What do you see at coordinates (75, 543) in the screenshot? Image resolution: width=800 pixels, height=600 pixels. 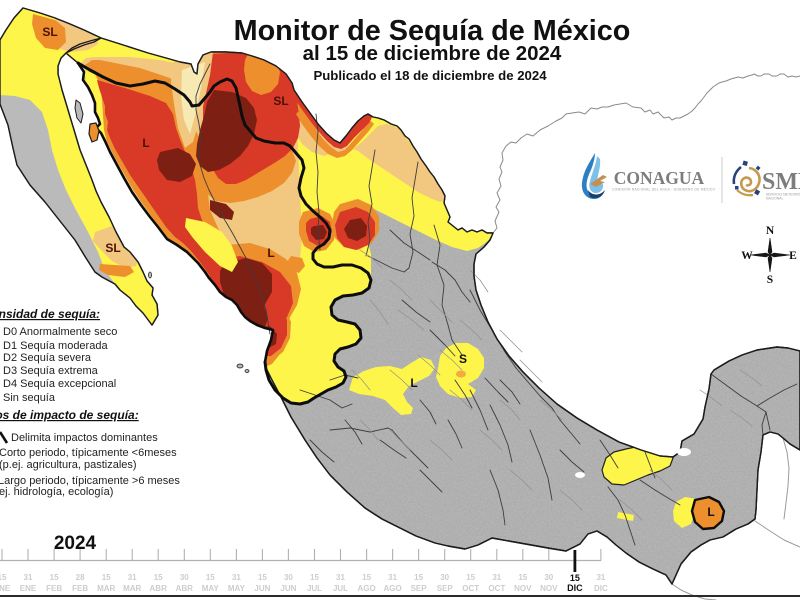 I see `svg-text: 2024` at bounding box center [75, 543].